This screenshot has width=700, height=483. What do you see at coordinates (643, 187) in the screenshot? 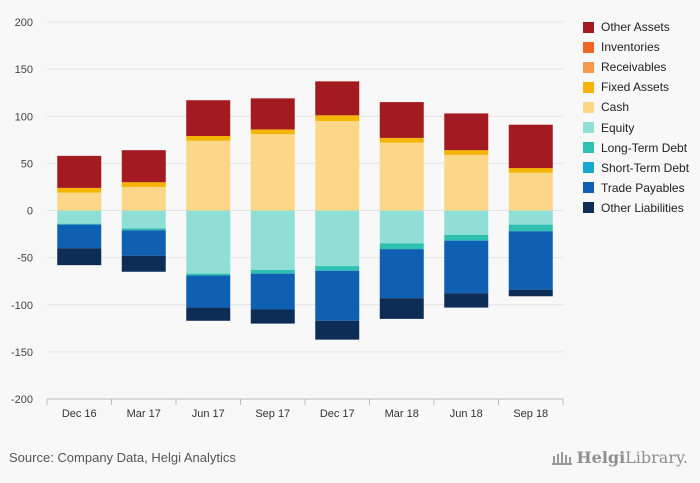
I see `legend-label: Trade Payables` at bounding box center [643, 187].